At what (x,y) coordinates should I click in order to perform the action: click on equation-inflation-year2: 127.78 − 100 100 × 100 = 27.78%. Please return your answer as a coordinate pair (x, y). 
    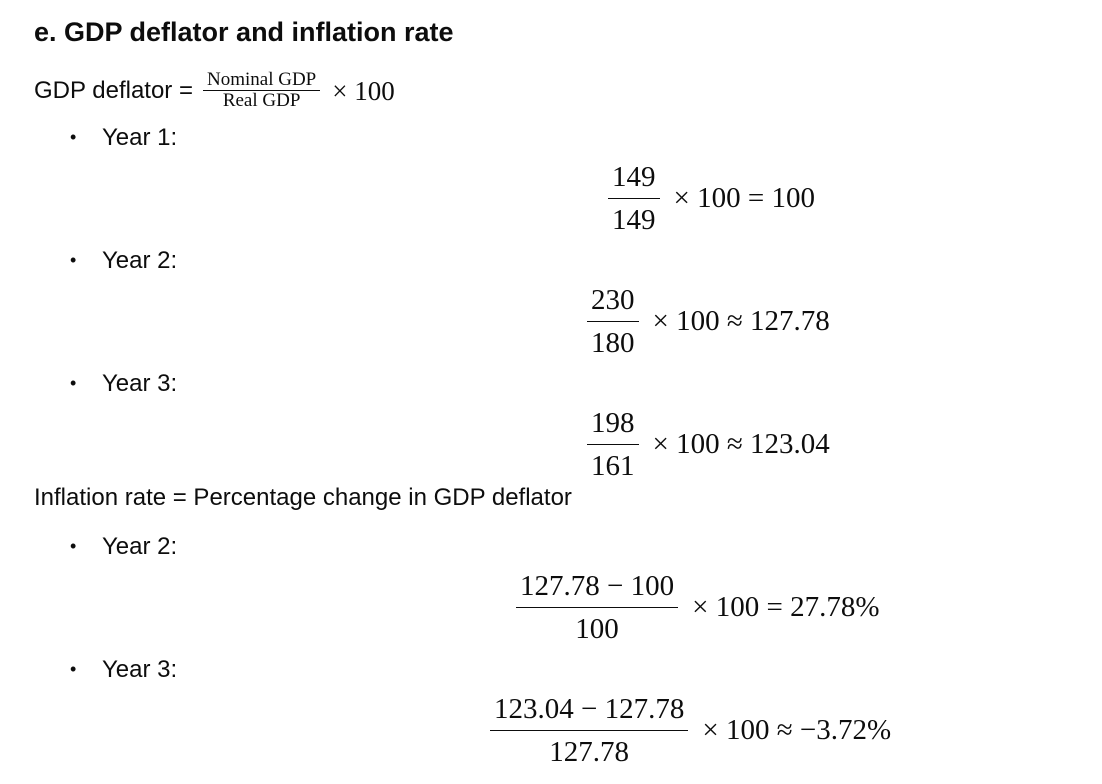
    Looking at the image, I should click on (697, 607).